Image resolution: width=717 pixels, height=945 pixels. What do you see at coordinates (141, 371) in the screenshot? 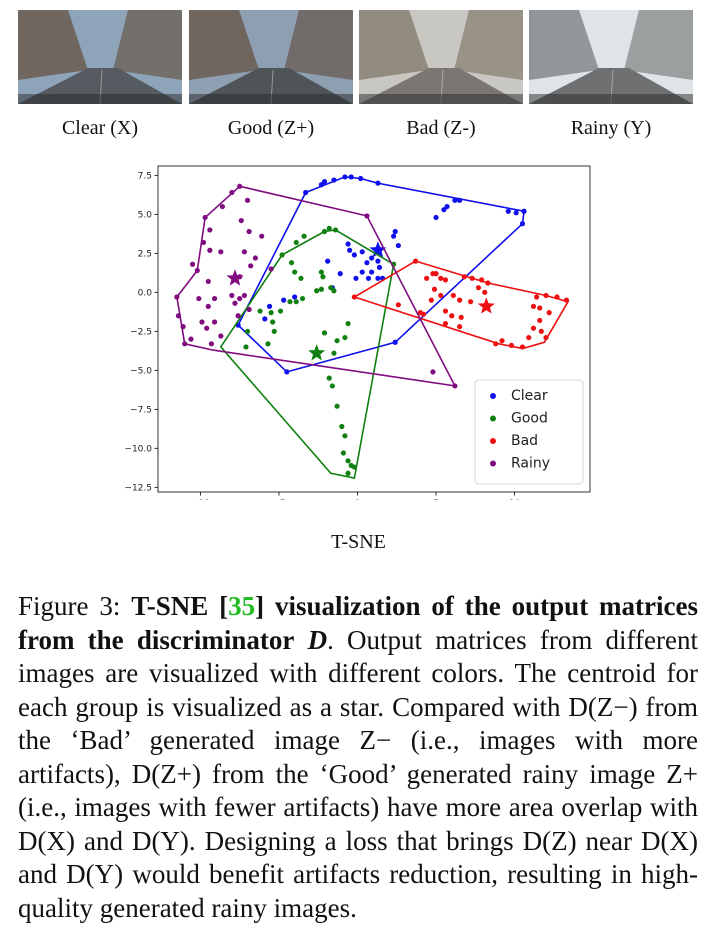
I see `y-tick-label: −5.0` at bounding box center [141, 371].